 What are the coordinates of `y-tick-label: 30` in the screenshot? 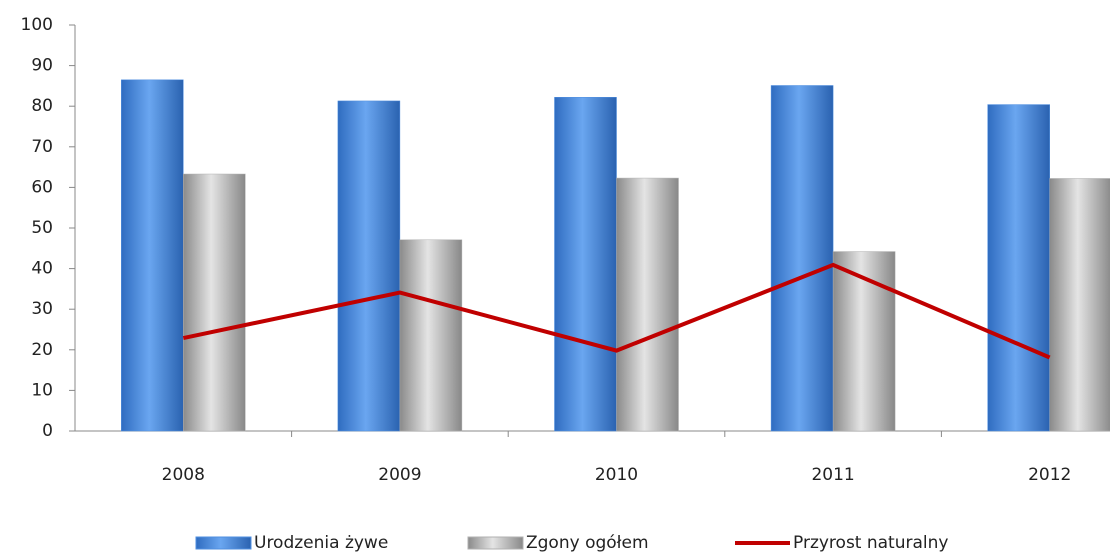 It's located at (42, 309).